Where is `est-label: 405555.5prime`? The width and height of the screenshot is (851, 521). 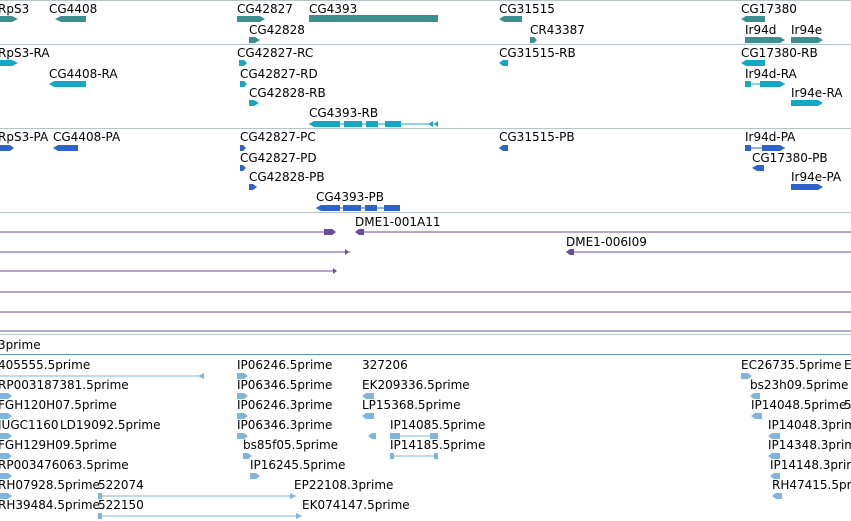
est-label: 405555.5prime is located at coordinates (45, 365).